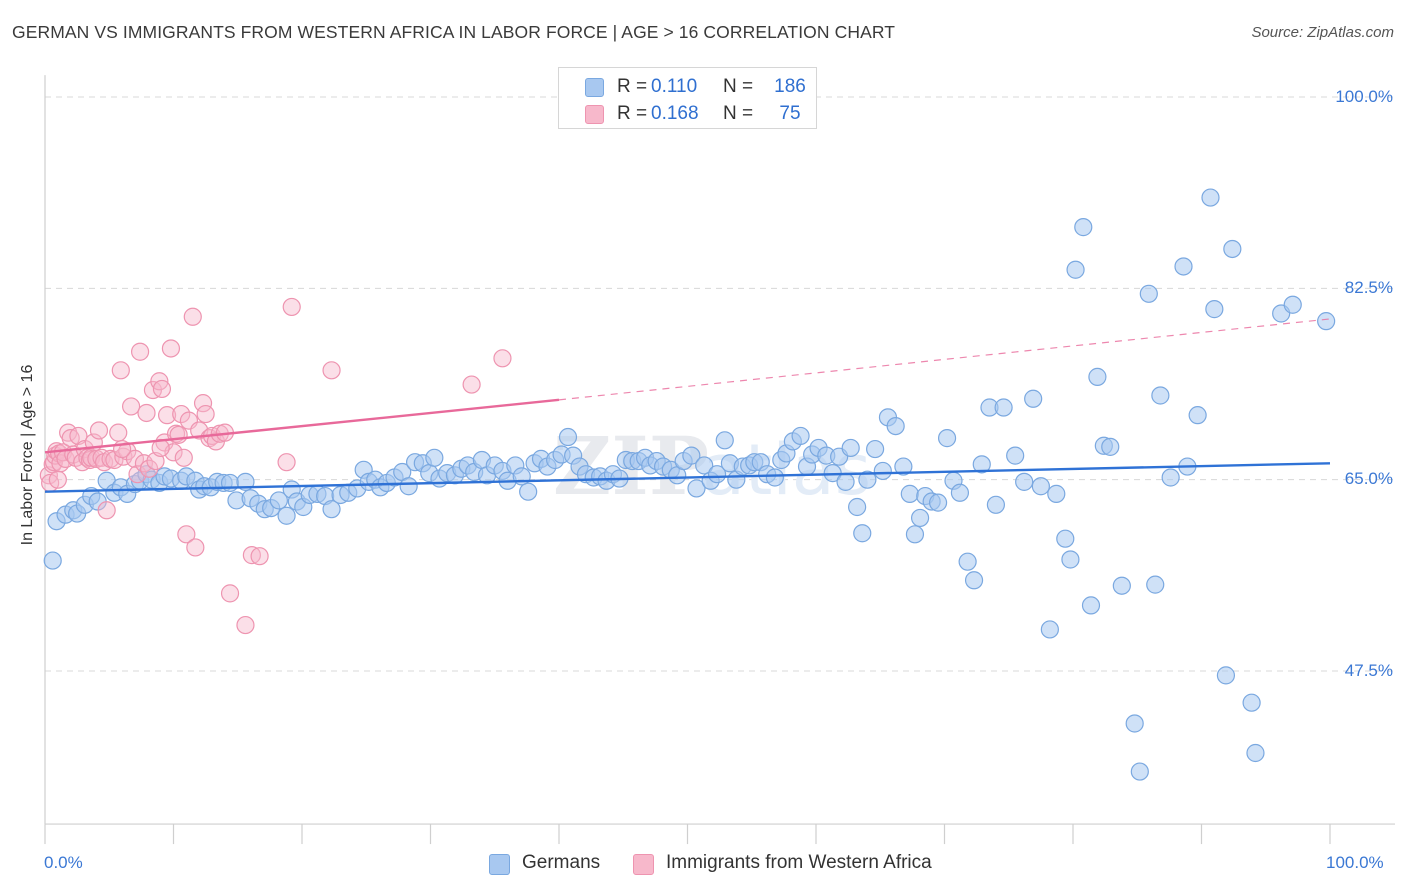 This screenshot has width=1406, height=892. What do you see at coordinates (1364, 96) in the screenshot?
I see `y-tick-label-100: 100.0%` at bounding box center [1364, 96].